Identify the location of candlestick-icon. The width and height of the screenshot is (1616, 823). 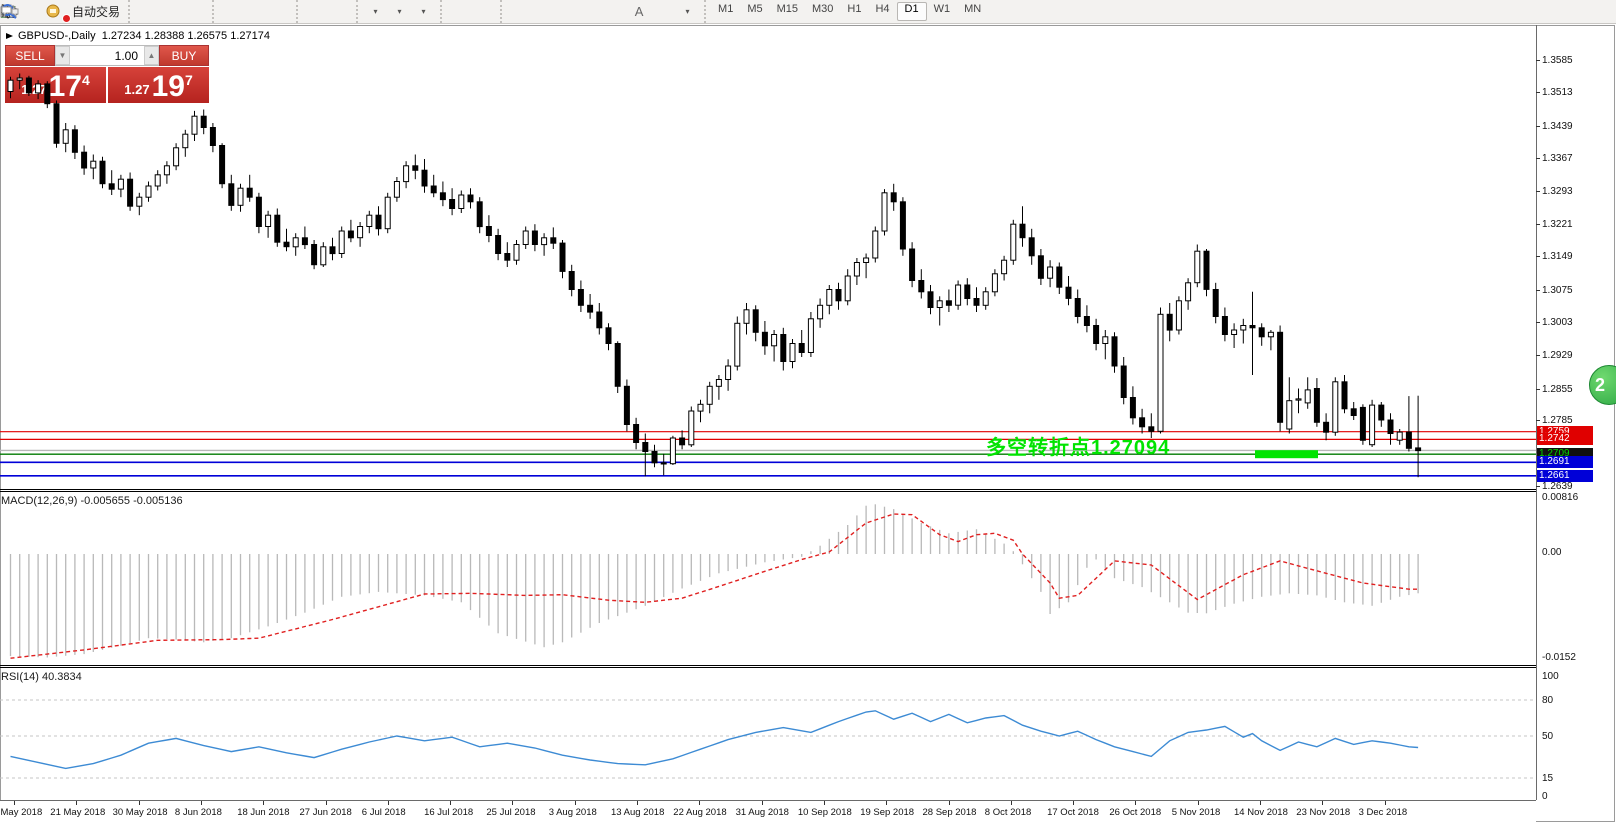
(92, 12).